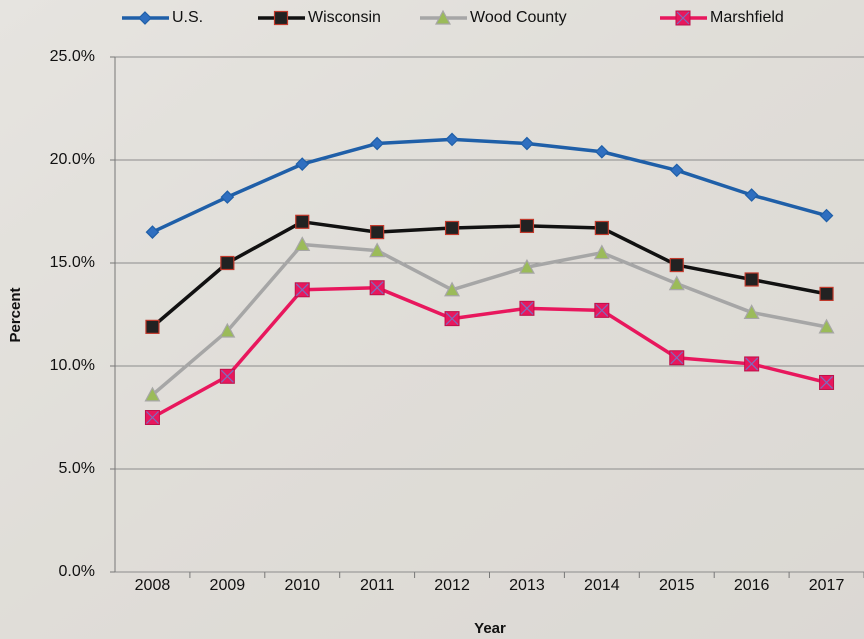  What do you see at coordinates (747, 17) in the screenshot?
I see `legend-label: Marshfield` at bounding box center [747, 17].